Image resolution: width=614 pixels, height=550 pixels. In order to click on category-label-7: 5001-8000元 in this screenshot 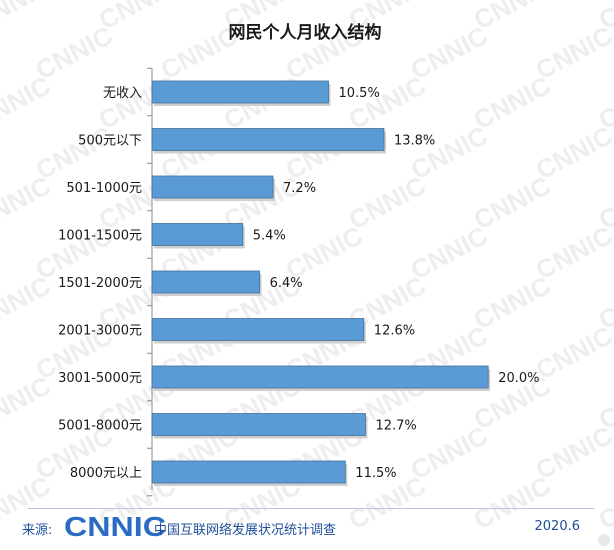, I will do `click(100, 426)`.